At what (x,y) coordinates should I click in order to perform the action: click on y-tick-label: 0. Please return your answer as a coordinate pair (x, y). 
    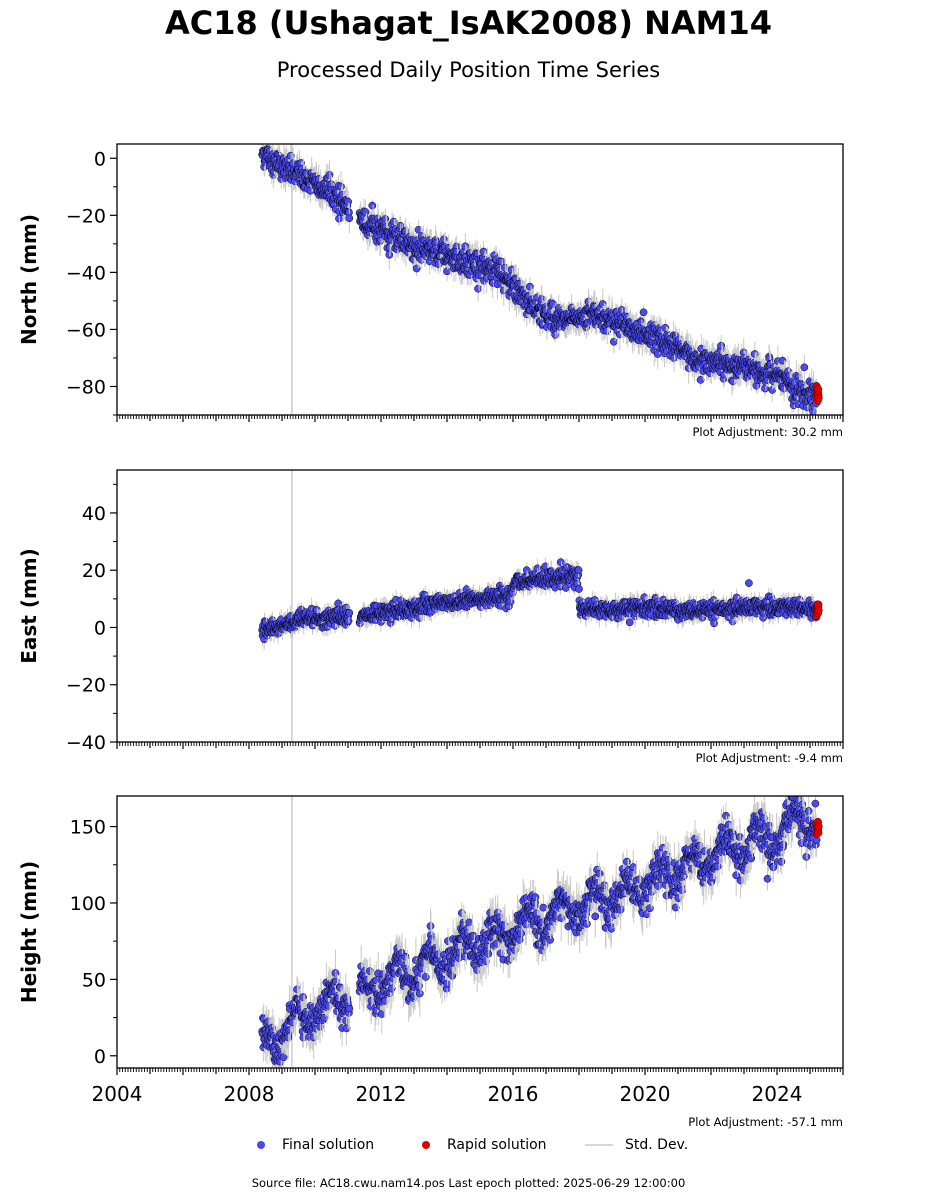
    Looking at the image, I should click on (100, 159).